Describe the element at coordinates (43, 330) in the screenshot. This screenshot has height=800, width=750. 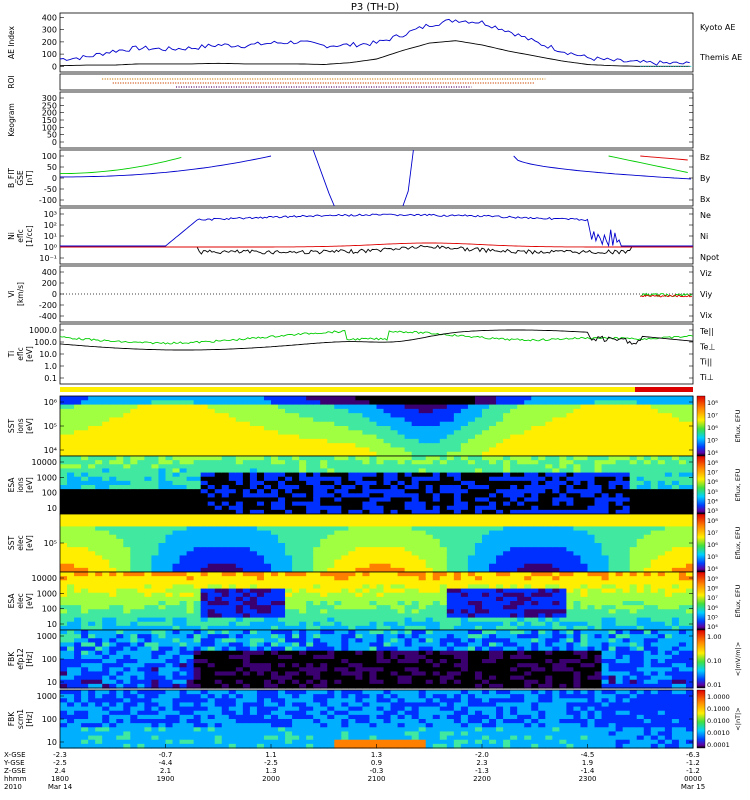
I see `temperature-tick-label: 1000.0` at that location.